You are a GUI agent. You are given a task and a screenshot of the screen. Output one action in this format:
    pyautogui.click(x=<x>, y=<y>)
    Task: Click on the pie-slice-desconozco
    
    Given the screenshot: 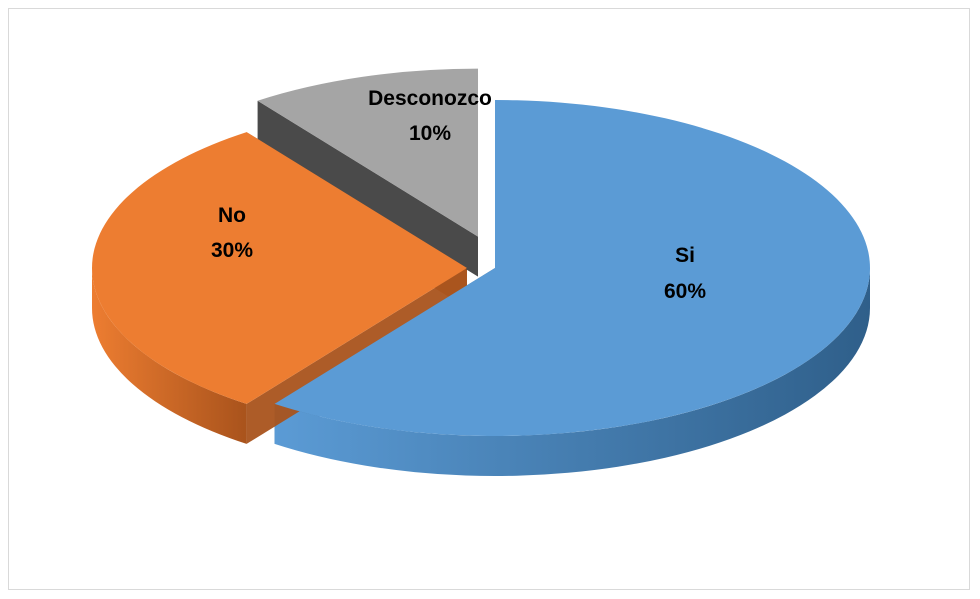 What is the action you would take?
    pyautogui.click(x=368, y=152)
    